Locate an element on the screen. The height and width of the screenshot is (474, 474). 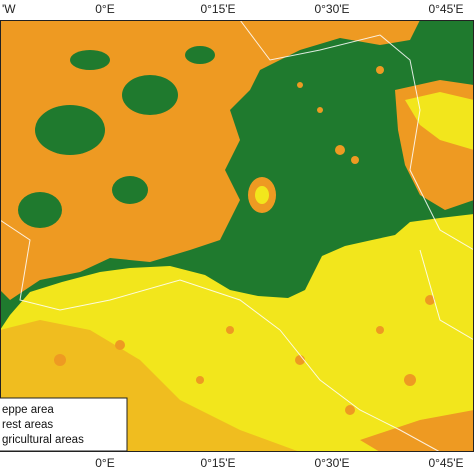
tick-label: 'W is located at coordinates (9, 9).